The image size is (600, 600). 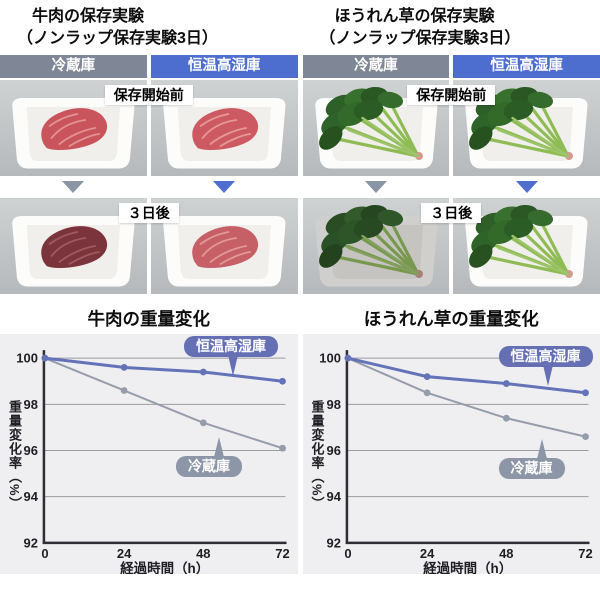 What do you see at coordinates (451, 319) in the screenshot?
I see `chart-title-spinach: ほうれん草の重量変化` at bounding box center [451, 319].